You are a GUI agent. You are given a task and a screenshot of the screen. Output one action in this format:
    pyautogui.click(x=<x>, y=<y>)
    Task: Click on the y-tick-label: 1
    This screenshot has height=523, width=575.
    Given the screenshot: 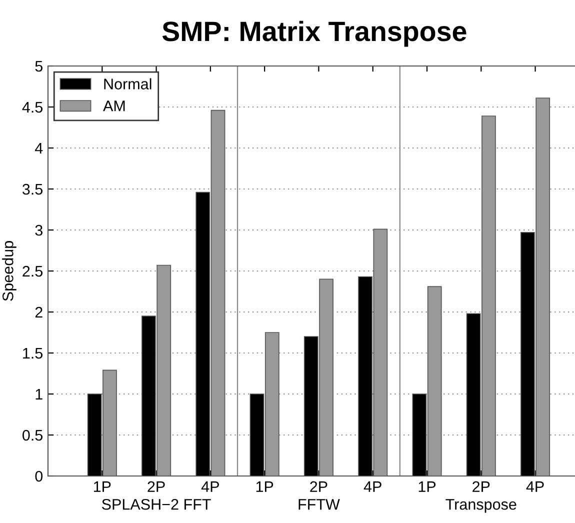 What is the action you would take?
    pyautogui.click(x=39, y=394)
    